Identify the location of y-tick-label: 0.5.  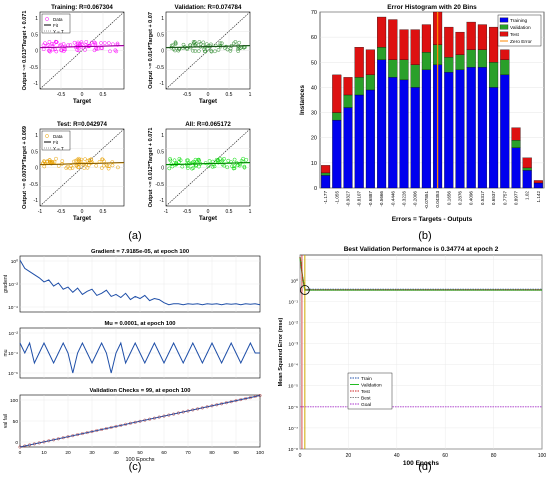
(34, 35).